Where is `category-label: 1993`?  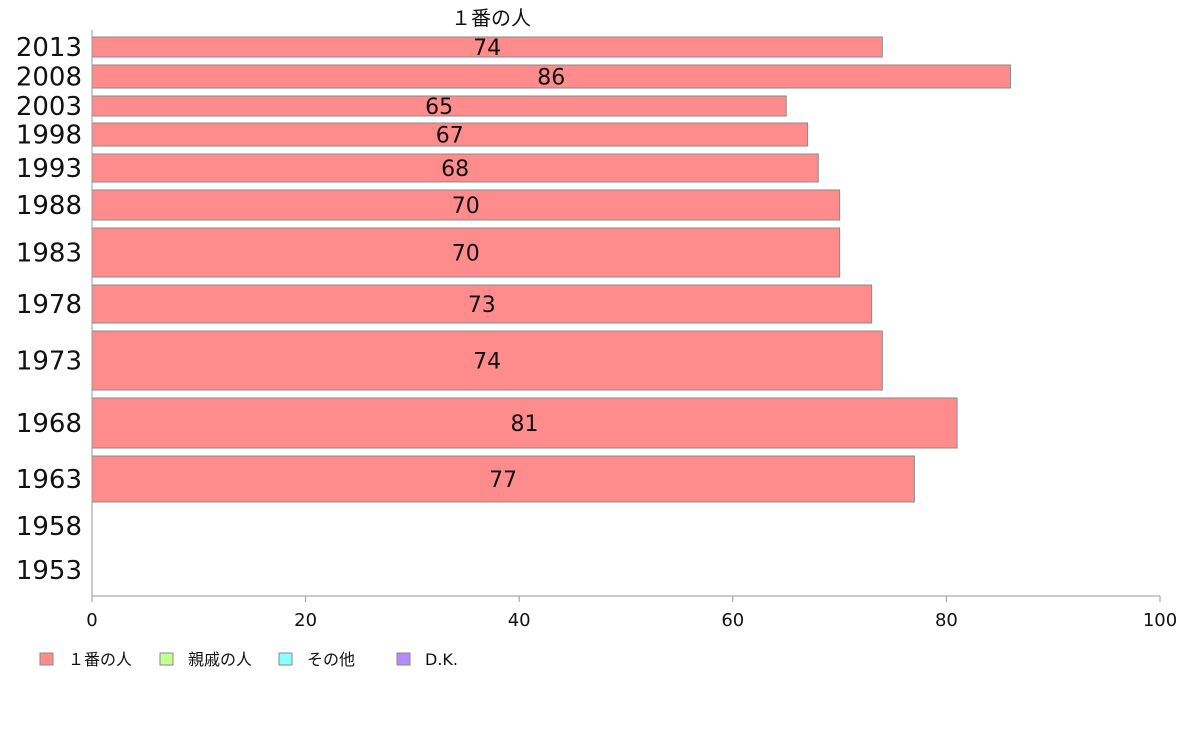 category-label: 1993 is located at coordinates (49, 169).